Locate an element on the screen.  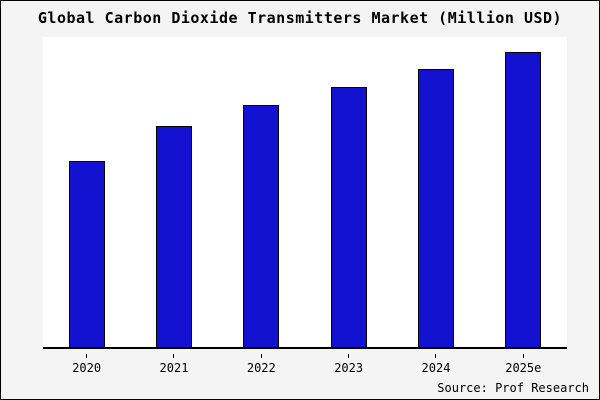
x-axis-label-slot: 2020 is located at coordinates (87, 364).